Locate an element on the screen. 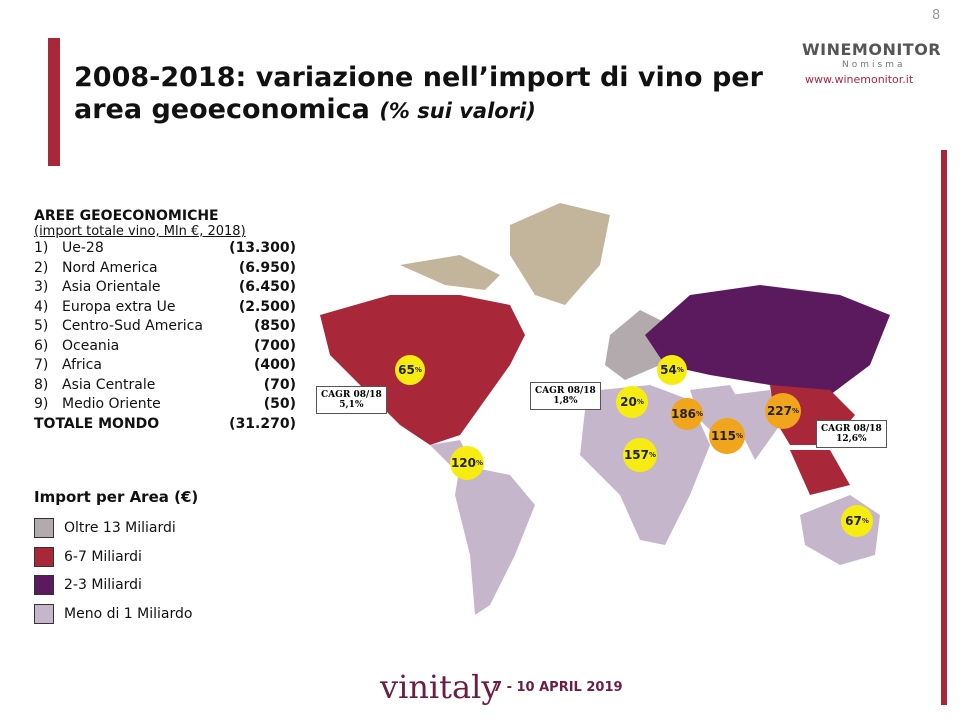  legend-label: 6-7 Miliardi is located at coordinates (103, 556).